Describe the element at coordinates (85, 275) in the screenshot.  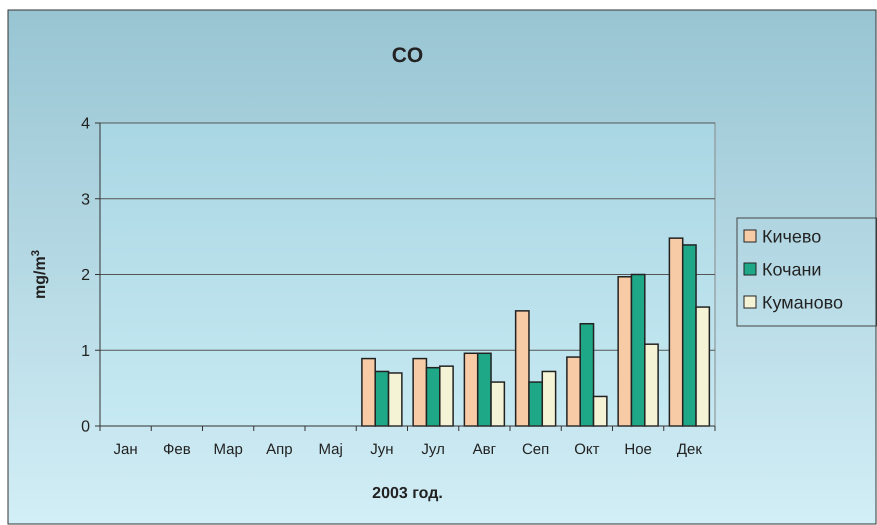
I see `y-tick-label: 2` at that location.